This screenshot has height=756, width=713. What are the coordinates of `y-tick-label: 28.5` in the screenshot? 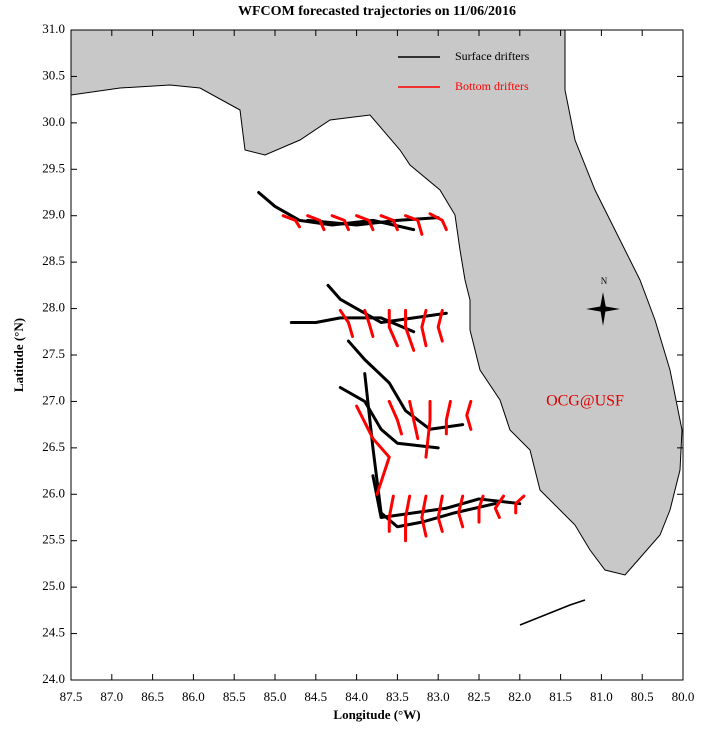 It's located at (53, 260).